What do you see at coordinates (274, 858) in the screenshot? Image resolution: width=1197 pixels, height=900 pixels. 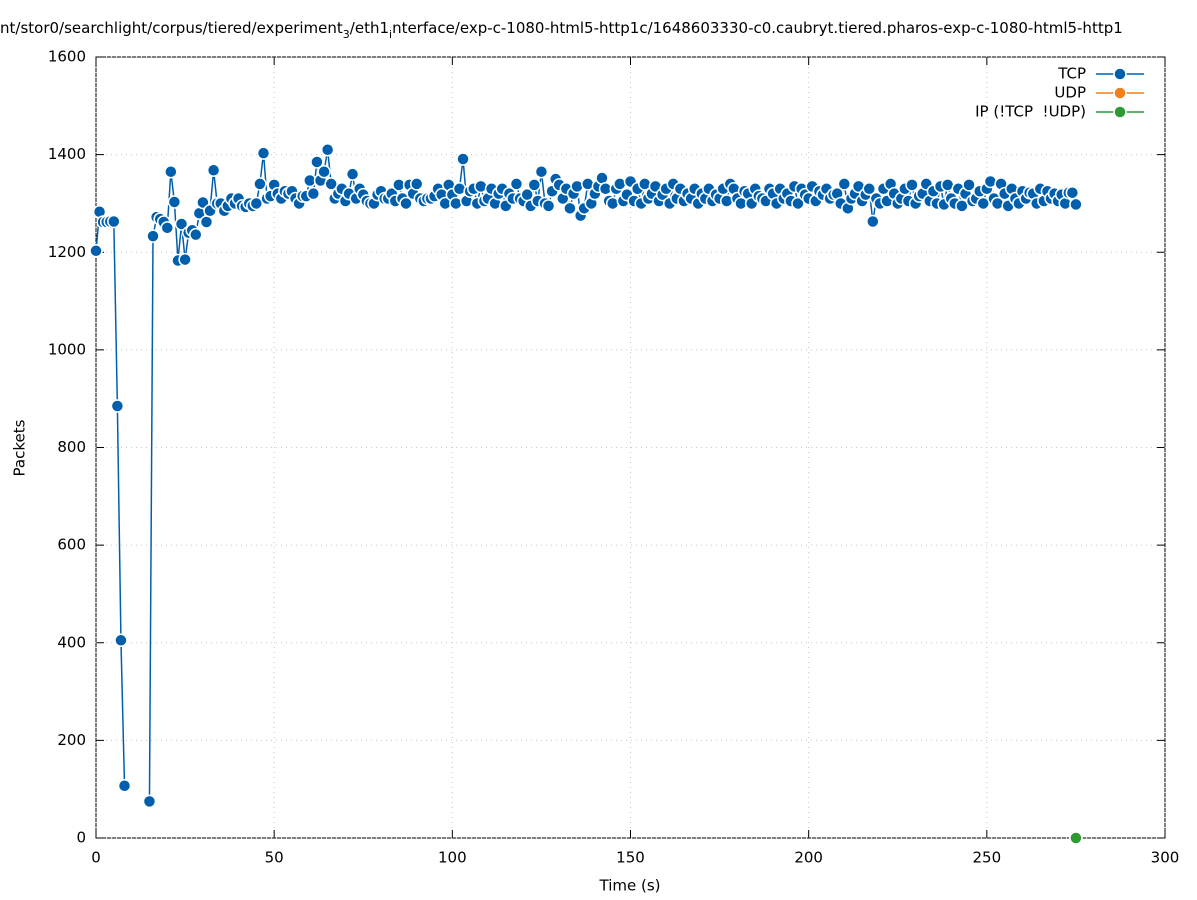 I see `x-tick-label: 50` at bounding box center [274, 858].